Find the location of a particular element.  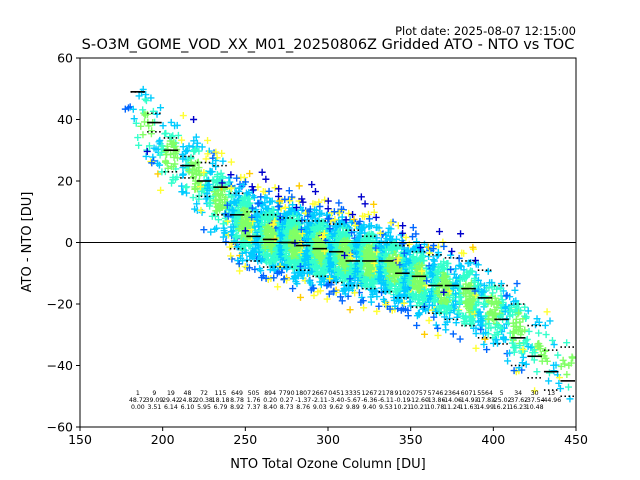

bin-annotation: 7.37 is located at coordinates (254, 407).